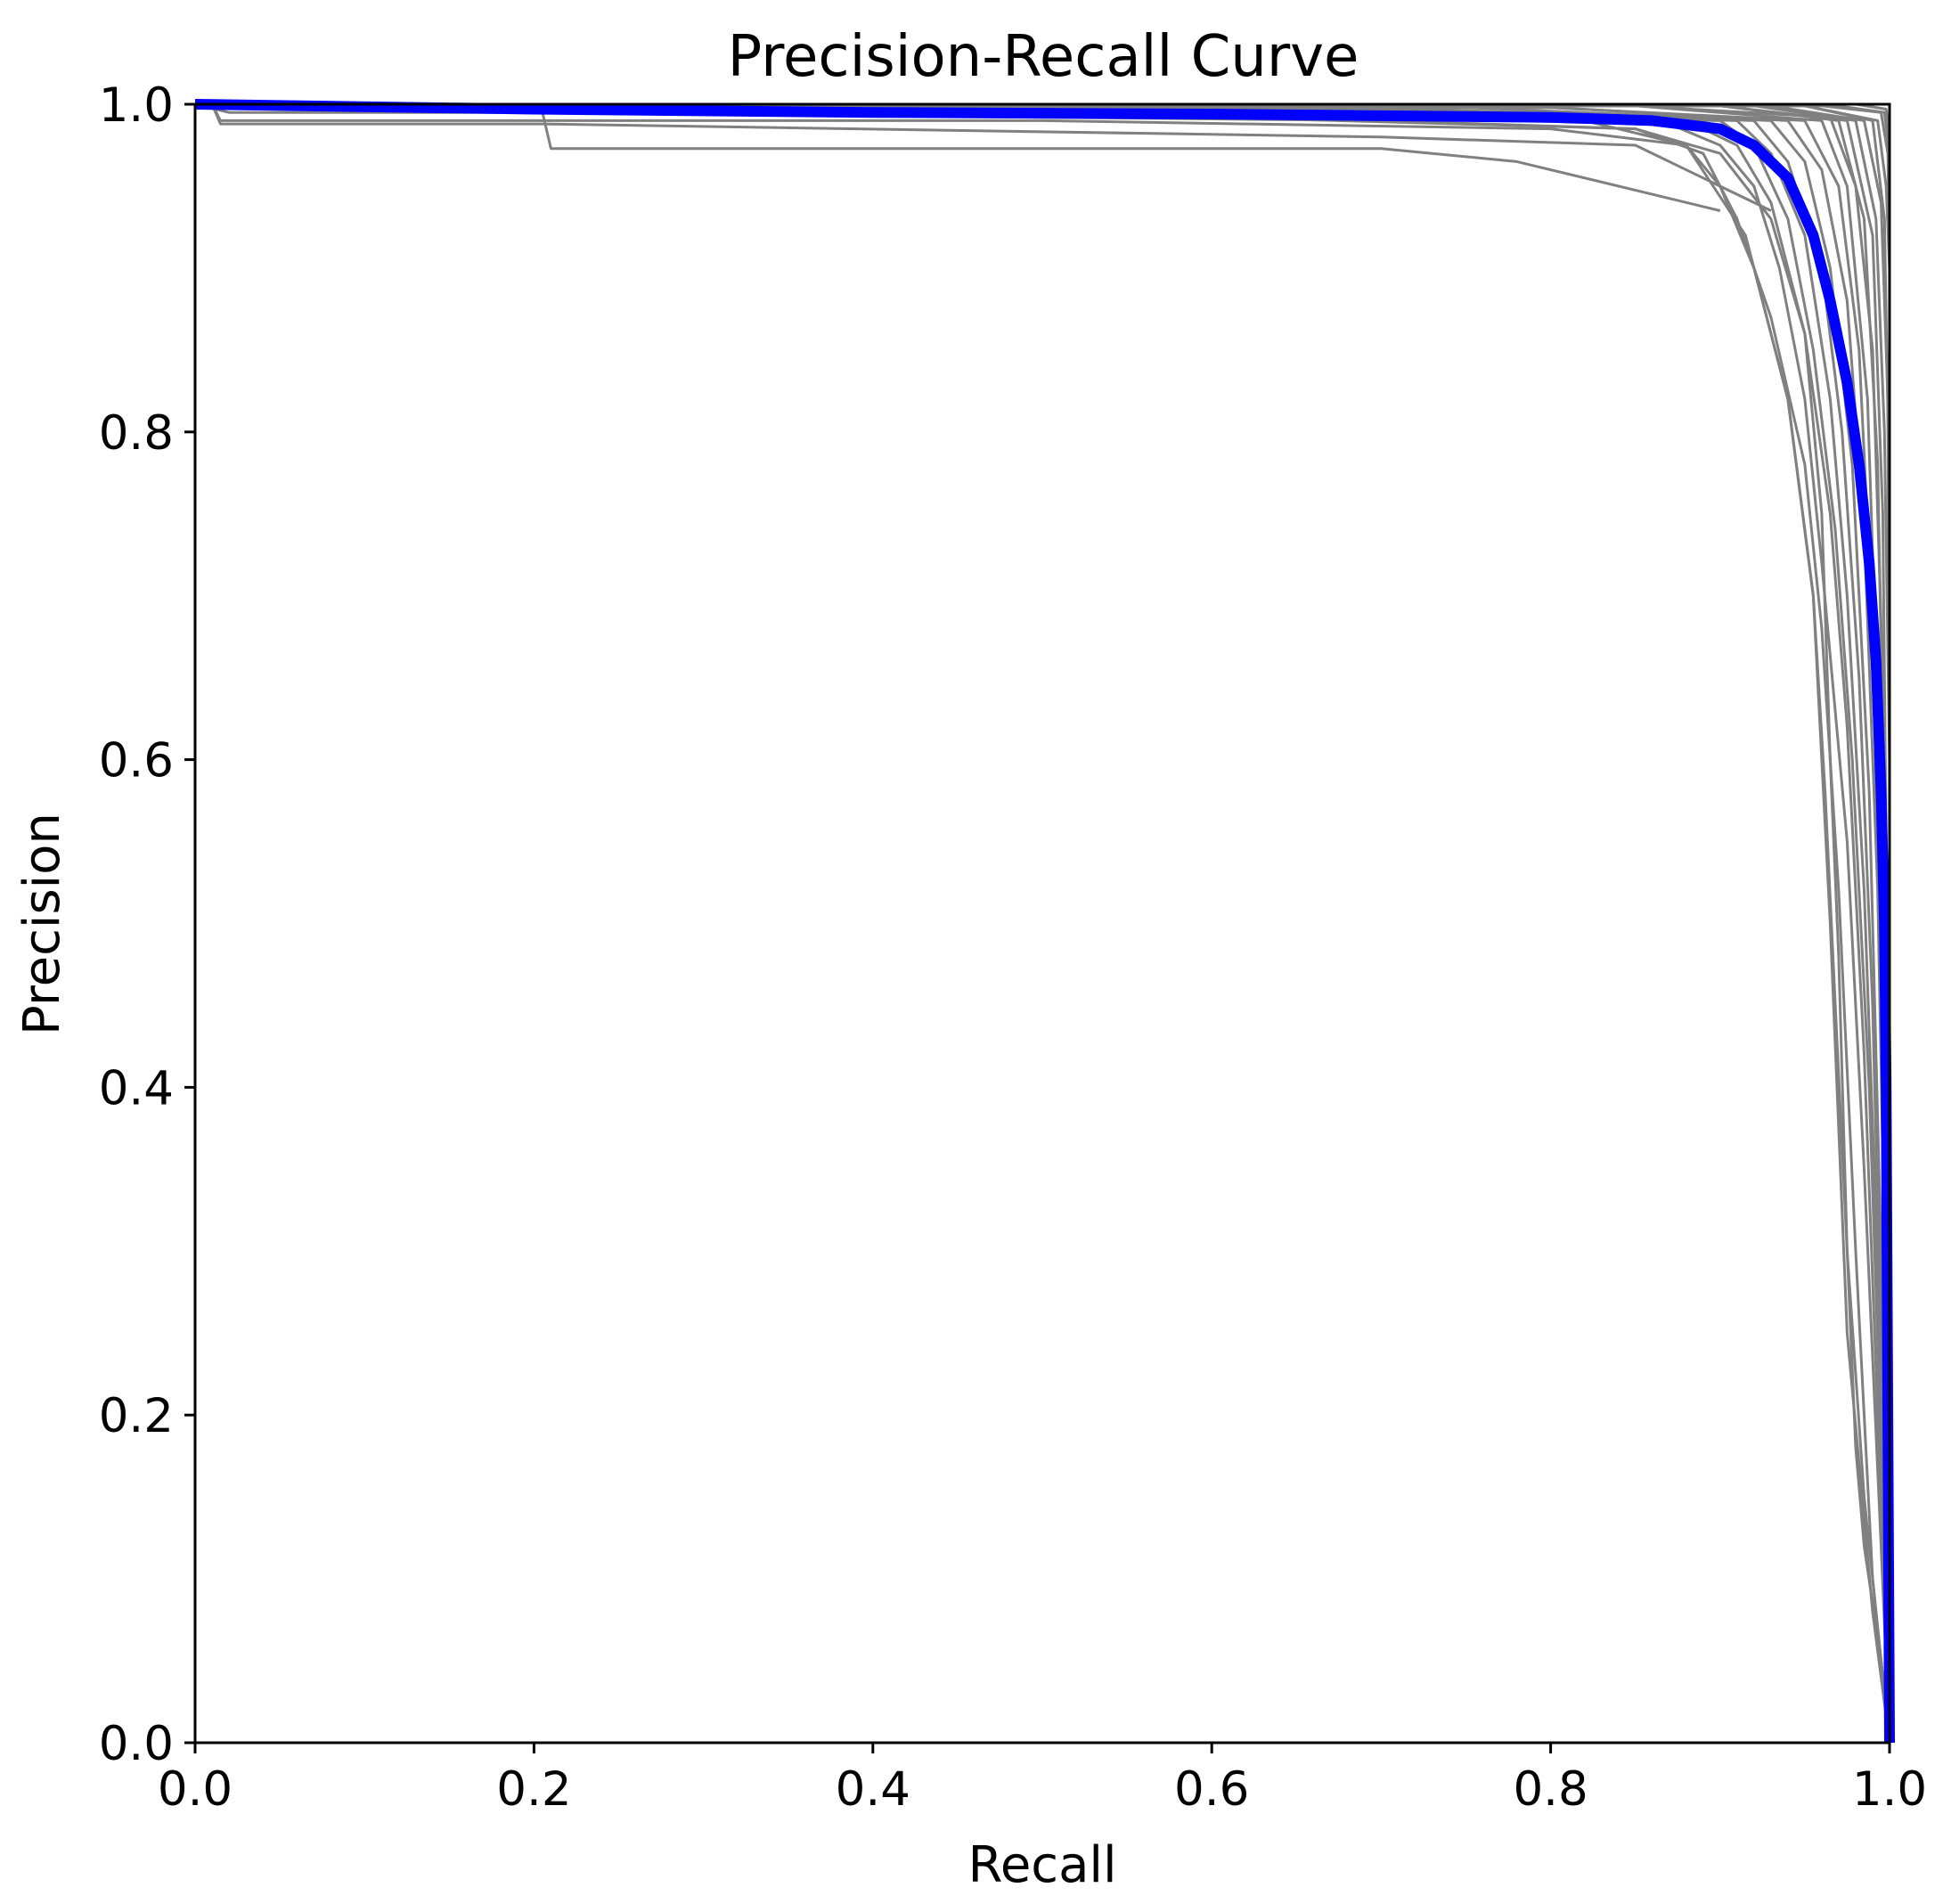 The width and height of the screenshot is (1943, 1904). Describe the element at coordinates (195, 1789) in the screenshot. I see `x-tick-label: 0.0` at that location.